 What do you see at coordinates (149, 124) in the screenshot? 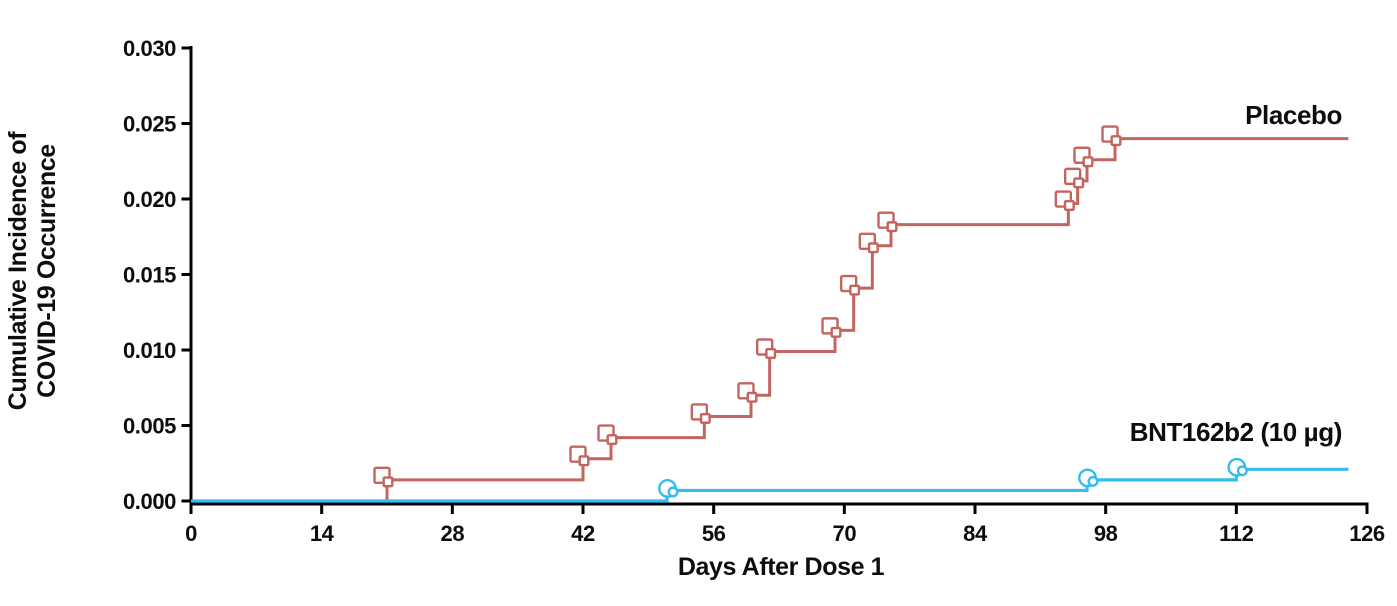
I see `y-tick-label: 0.025` at bounding box center [149, 124].